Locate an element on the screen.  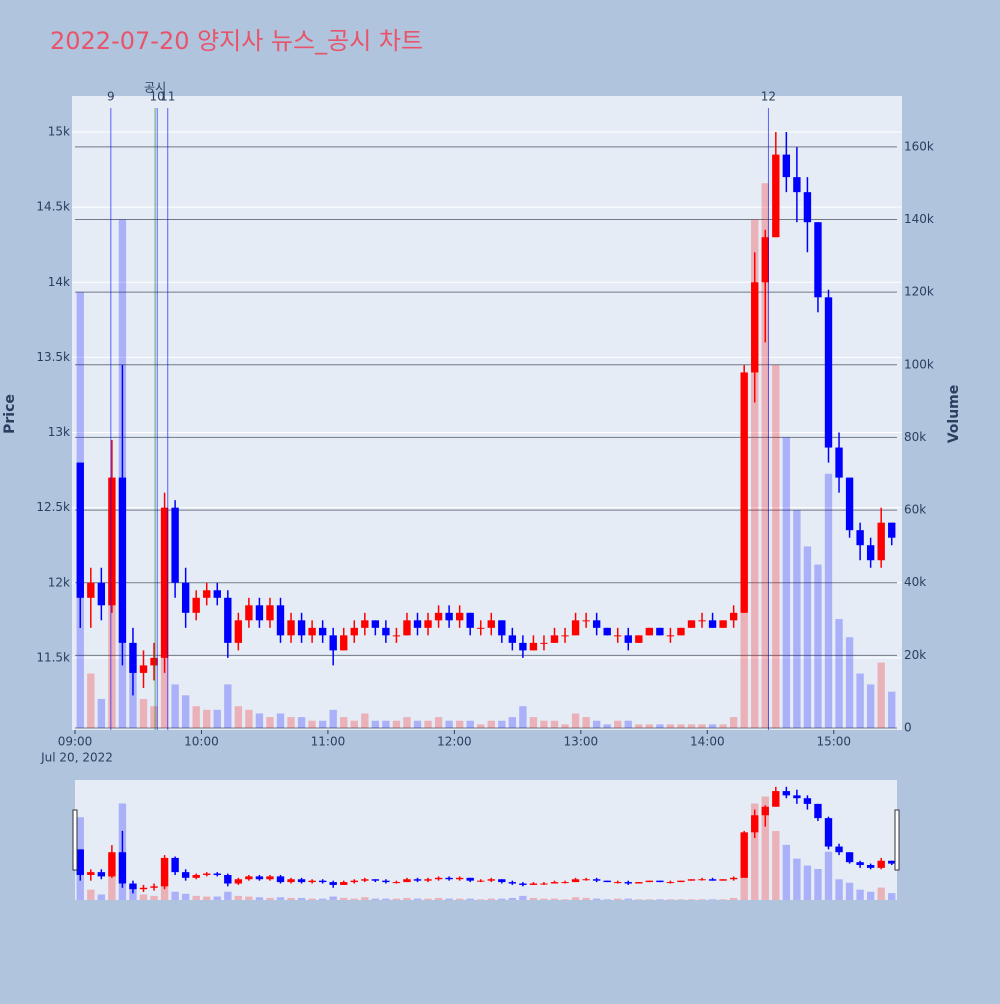
x-tick-label: 11:00 is located at coordinates (328, 742).